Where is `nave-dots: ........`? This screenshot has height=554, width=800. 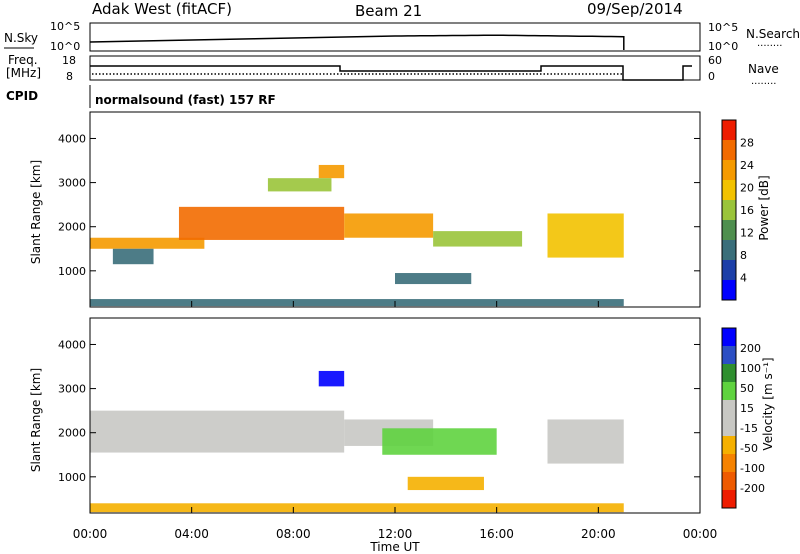 nave-dots: ........ is located at coordinates (763, 81).